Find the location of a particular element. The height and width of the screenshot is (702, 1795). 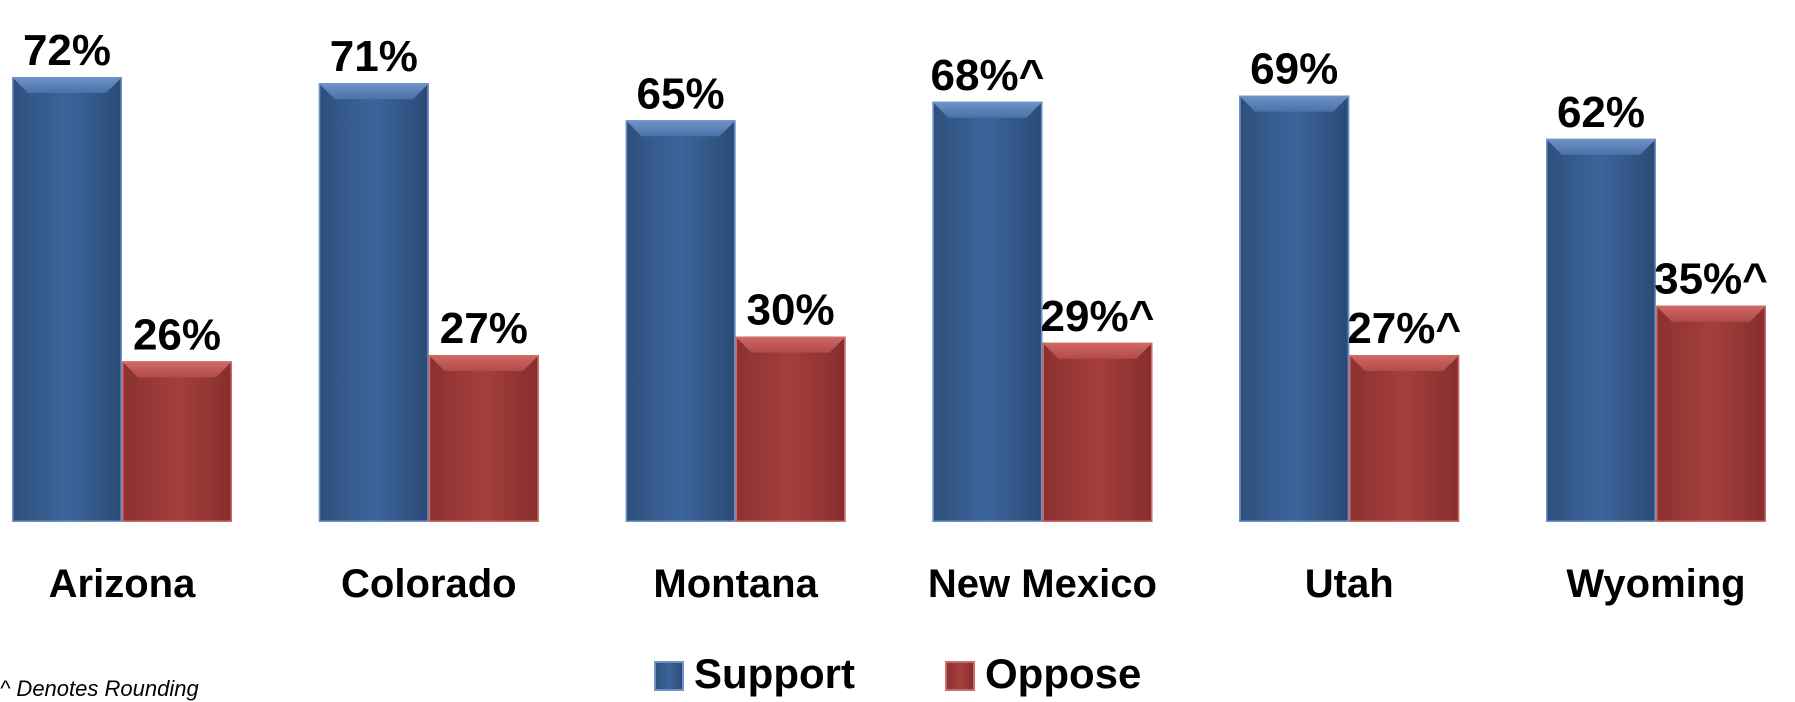

bar-support-montana is located at coordinates (680, 321).